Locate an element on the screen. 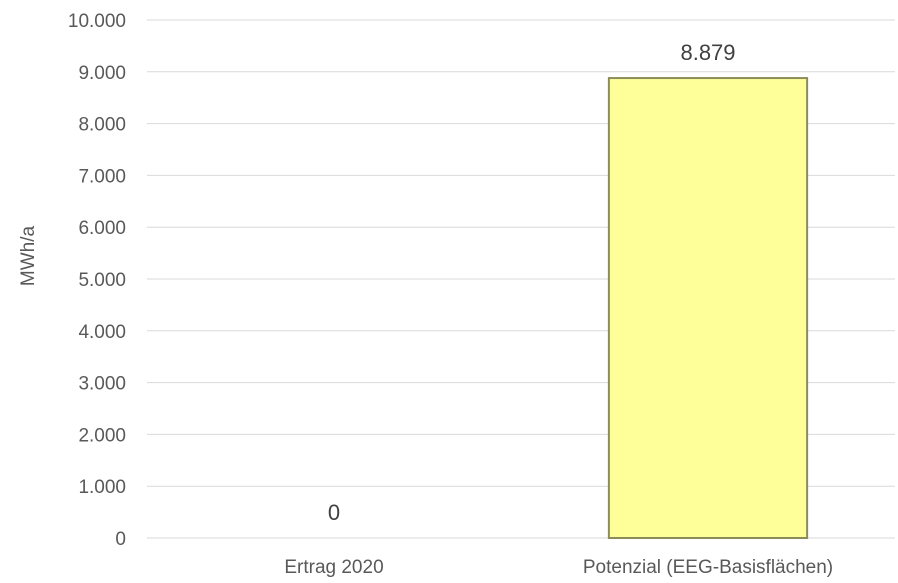 This screenshot has height=583, width=898. y-tick-label: 3.000 is located at coordinates (102, 384).